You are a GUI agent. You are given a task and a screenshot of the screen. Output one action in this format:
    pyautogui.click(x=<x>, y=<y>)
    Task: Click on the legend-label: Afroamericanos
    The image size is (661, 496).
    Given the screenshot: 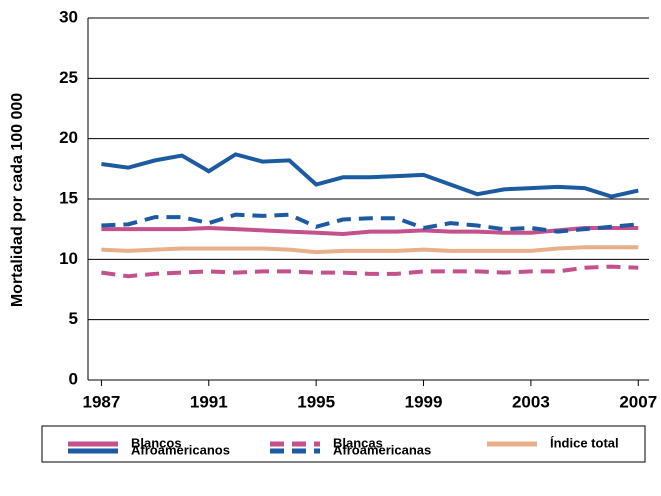 What is the action you would take?
    pyautogui.click(x=180, y=449)
    